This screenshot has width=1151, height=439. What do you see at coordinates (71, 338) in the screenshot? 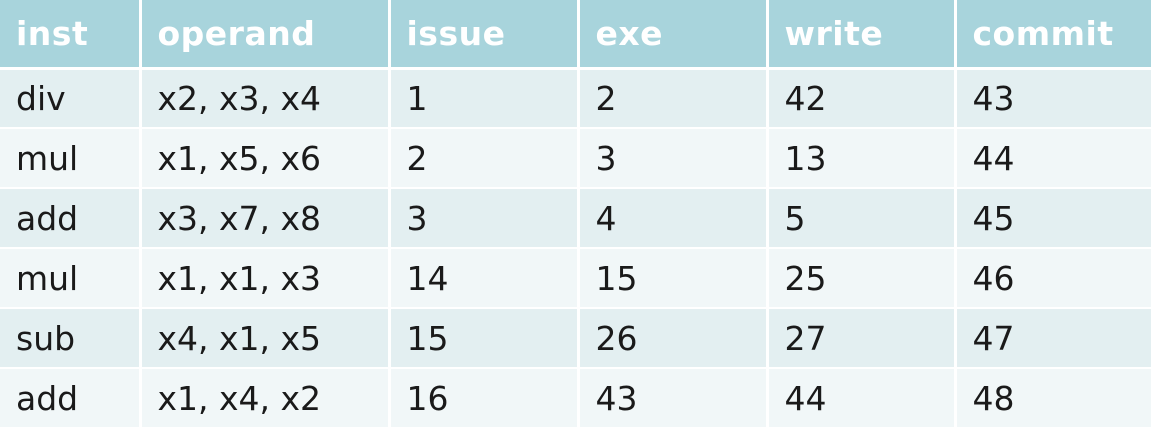
I see `cell-inst: sub` at bounding box center [71, 338].